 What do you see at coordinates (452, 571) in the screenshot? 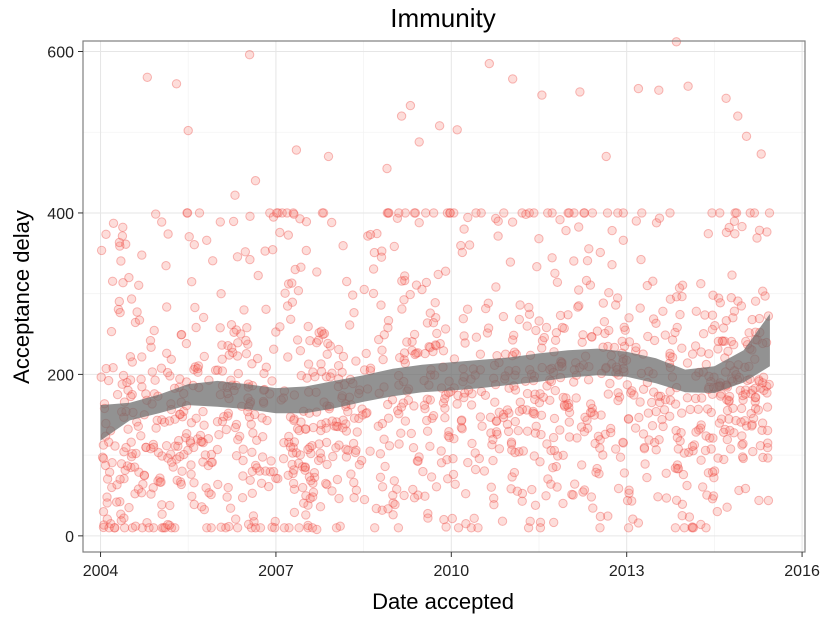
I see `x-tick-label: 2010` at bounding box center [452, 571].